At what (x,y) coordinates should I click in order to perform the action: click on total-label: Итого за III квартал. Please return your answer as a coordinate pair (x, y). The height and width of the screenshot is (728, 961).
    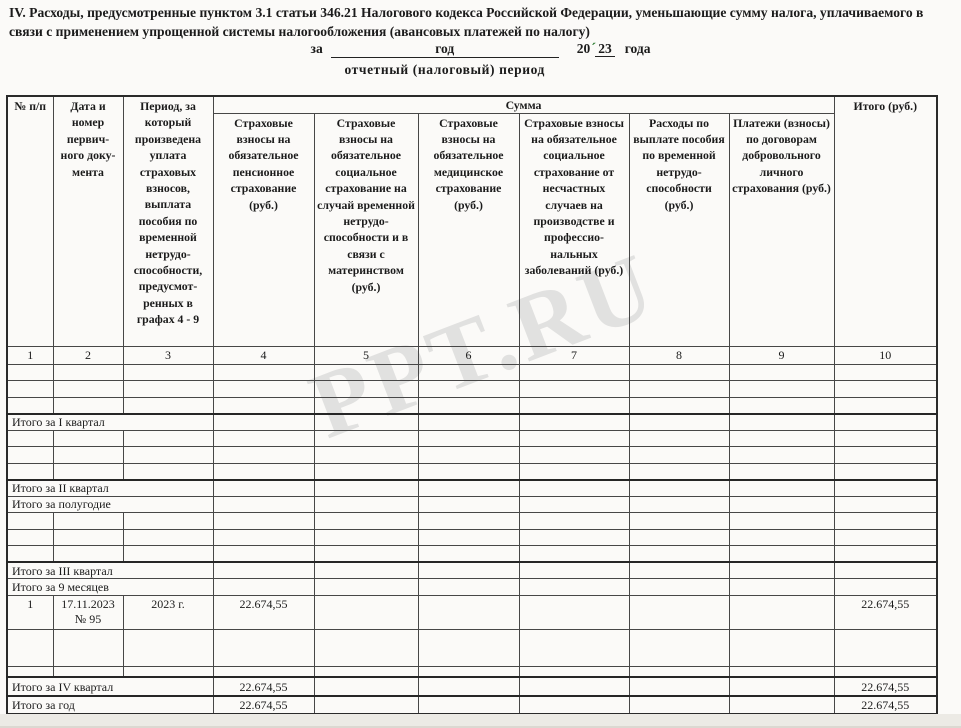
    Looking at the image, I should click on (110, 570).